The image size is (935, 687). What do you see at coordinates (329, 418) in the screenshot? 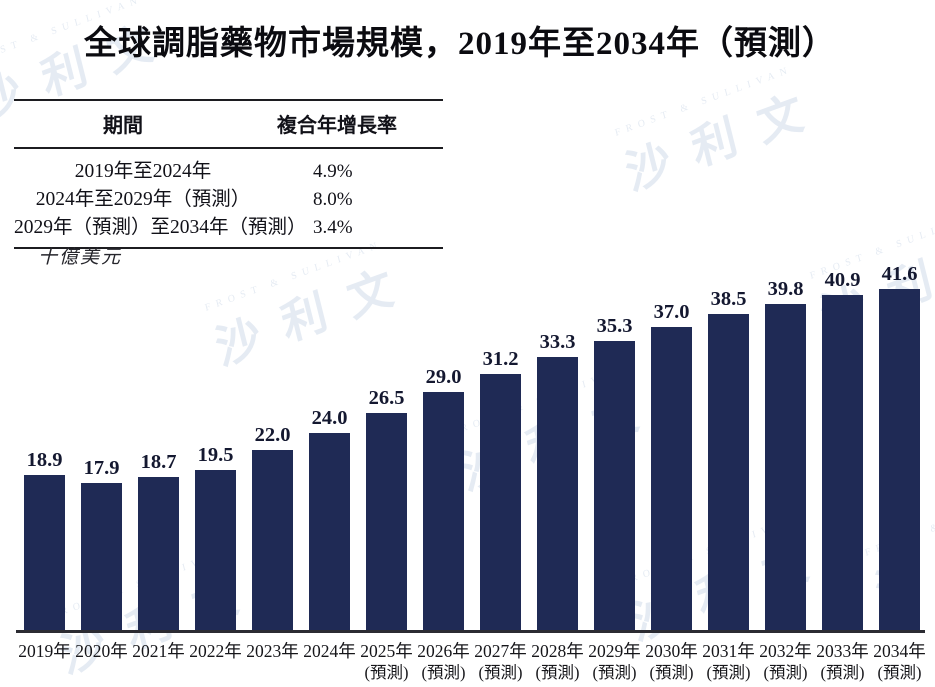
I see `bar-value-label: 24.0` at bounding box center [329, 418].